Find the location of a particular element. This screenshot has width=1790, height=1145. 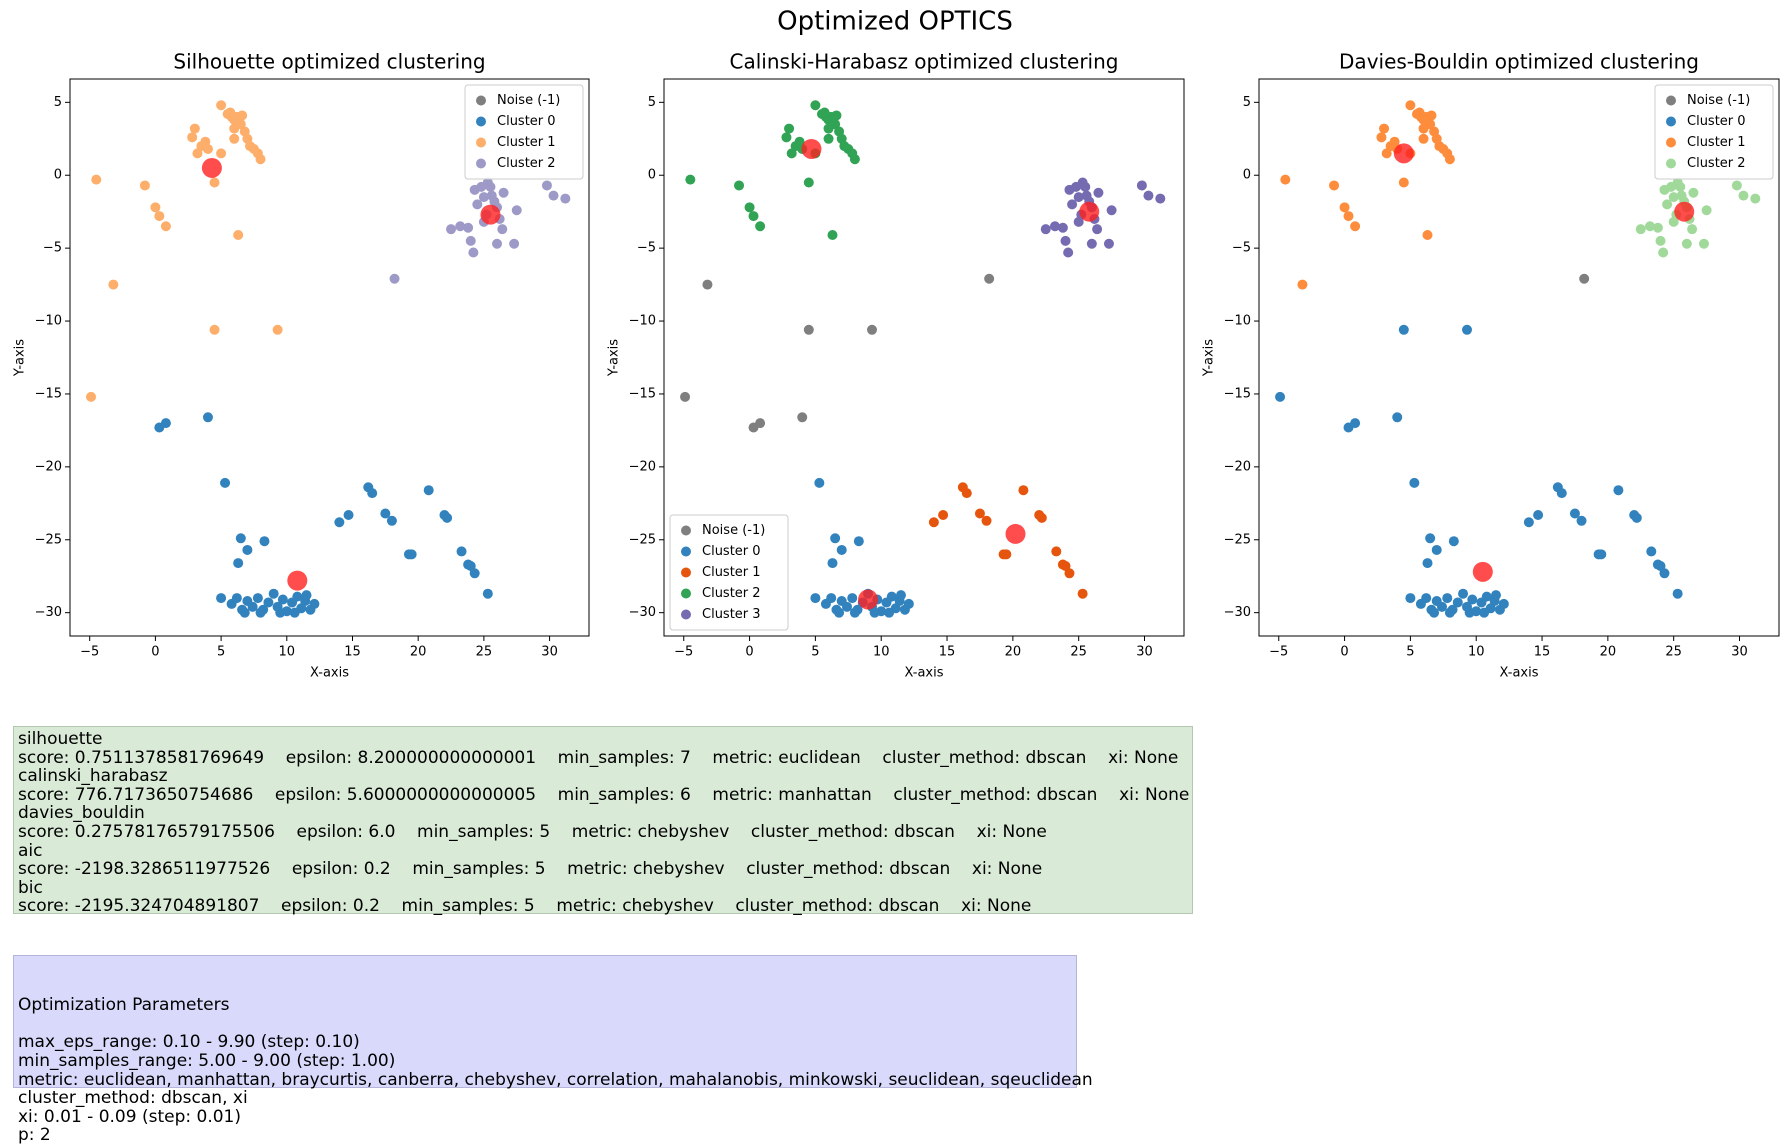

chart-title: Silhouette optimized clustering is located at coordinates (329, 62).